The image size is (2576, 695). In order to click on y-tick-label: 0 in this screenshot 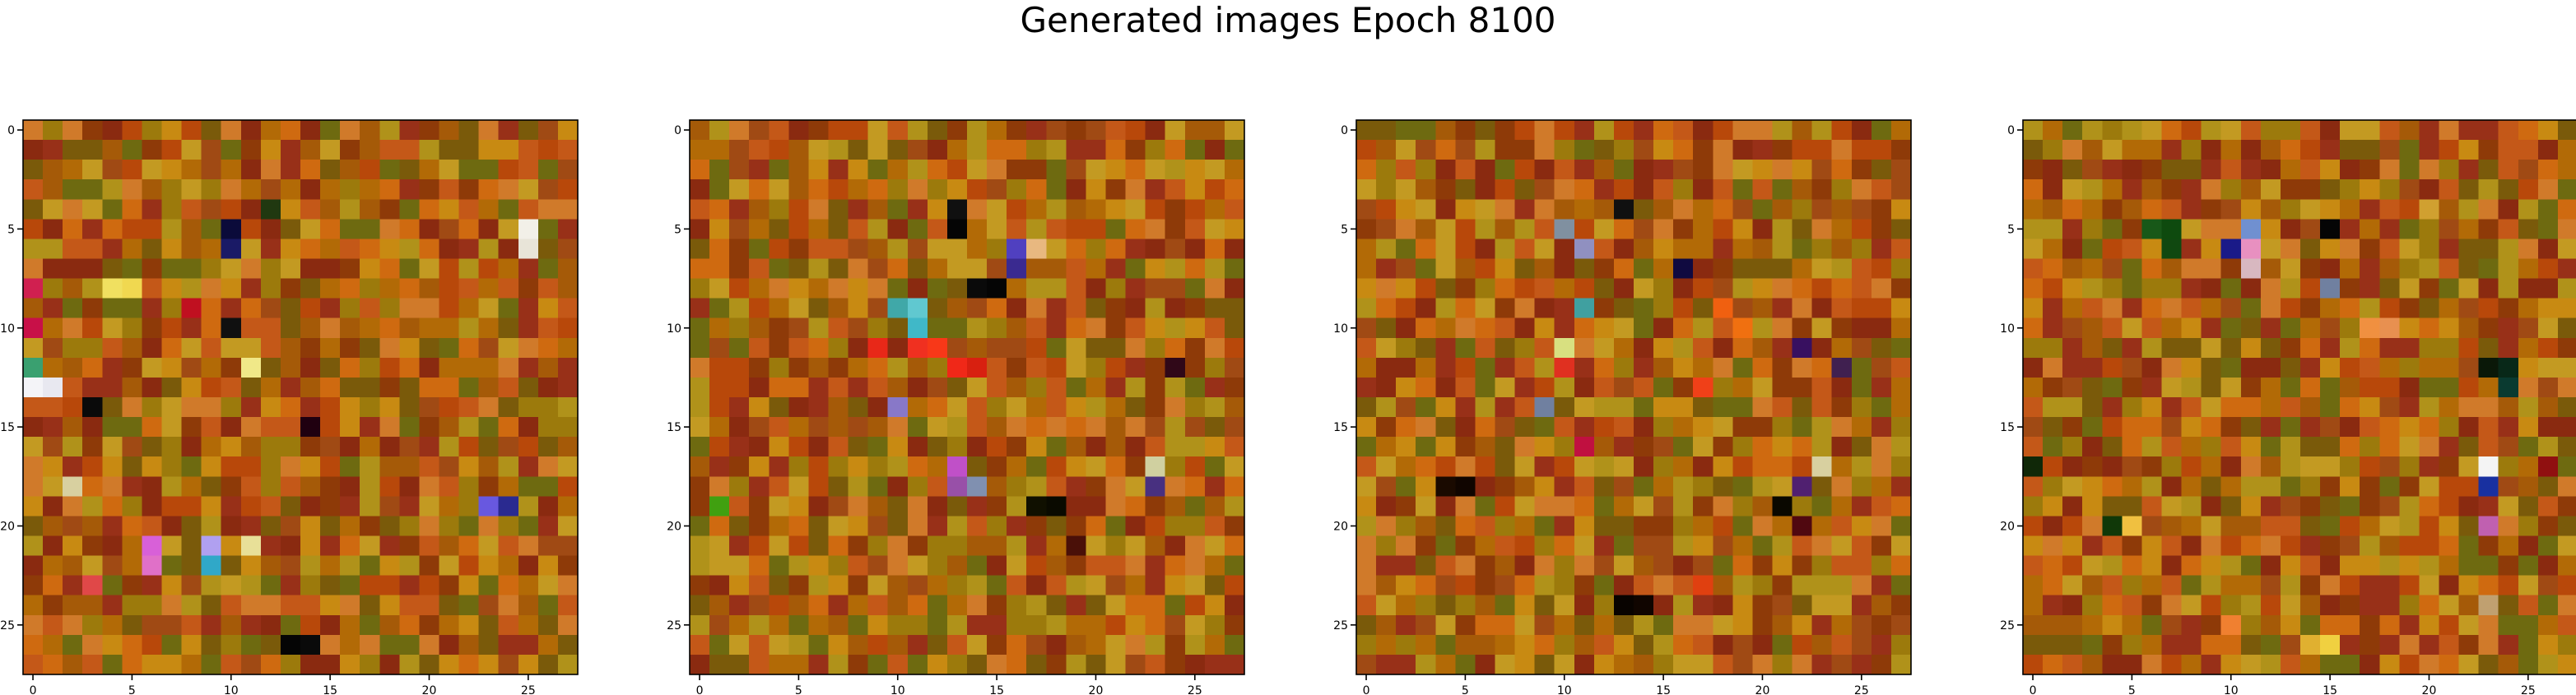, I will do `click(1344, 130)`.